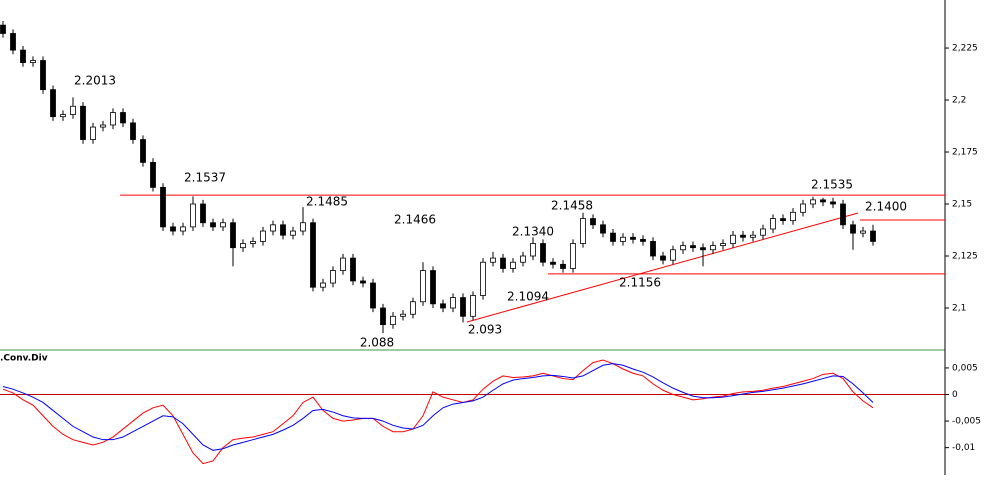  I want to click on indicator-label: .Conv.Div, so click(24, 359).